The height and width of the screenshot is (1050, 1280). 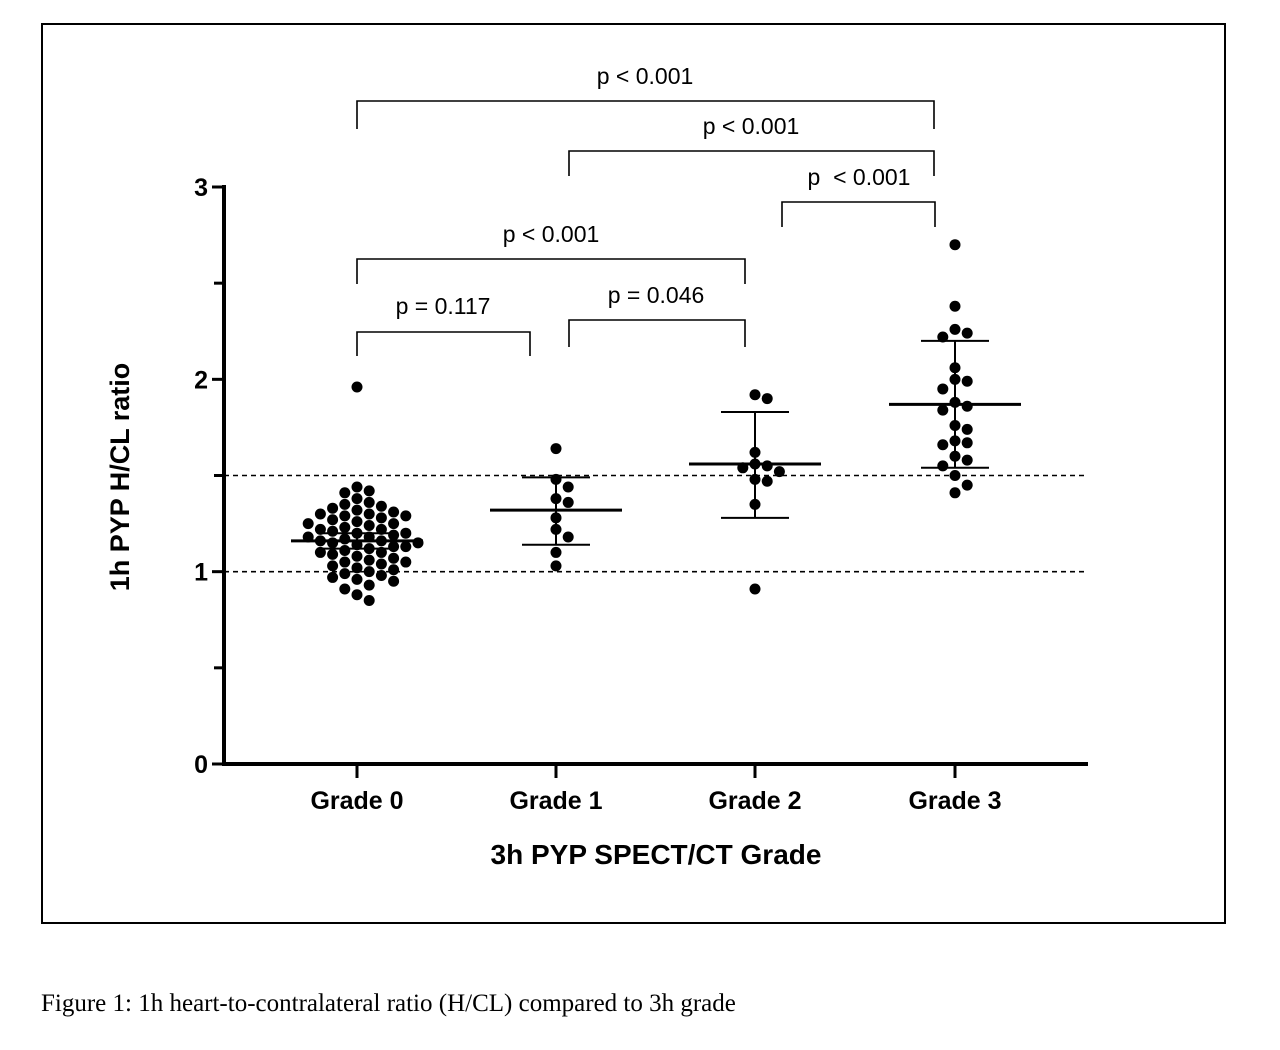 What do you see at coordinates (356, 801) in the screenshot?
I see `x-tick-label: Grade 0` at bounding box center [356, 801].